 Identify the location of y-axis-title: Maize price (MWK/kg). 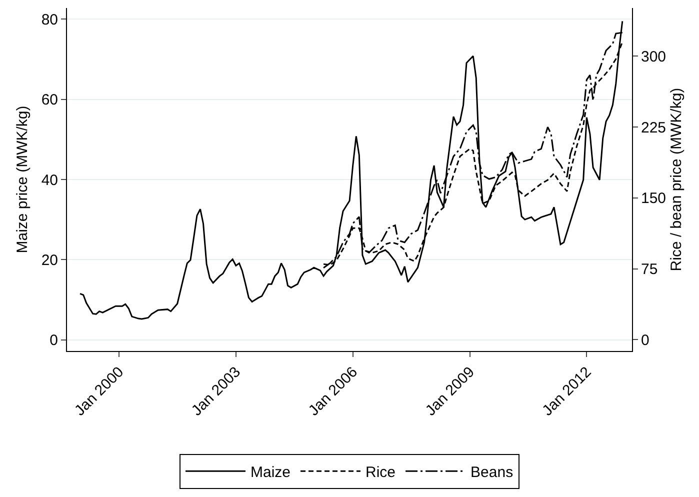
(22, 180).